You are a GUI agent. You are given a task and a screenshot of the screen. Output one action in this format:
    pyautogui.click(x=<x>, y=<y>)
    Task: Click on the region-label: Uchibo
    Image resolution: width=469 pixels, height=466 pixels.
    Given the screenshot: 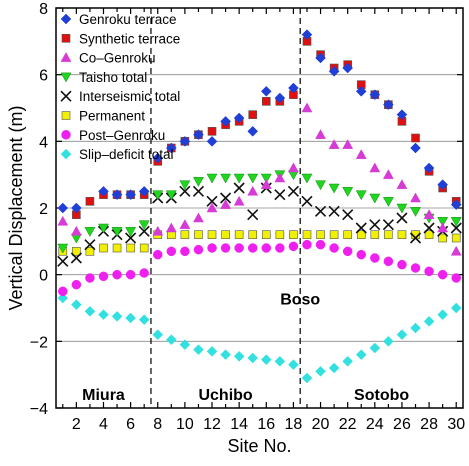 What is the action you would take?
    pyautogui.click(x=225, y=395)
    